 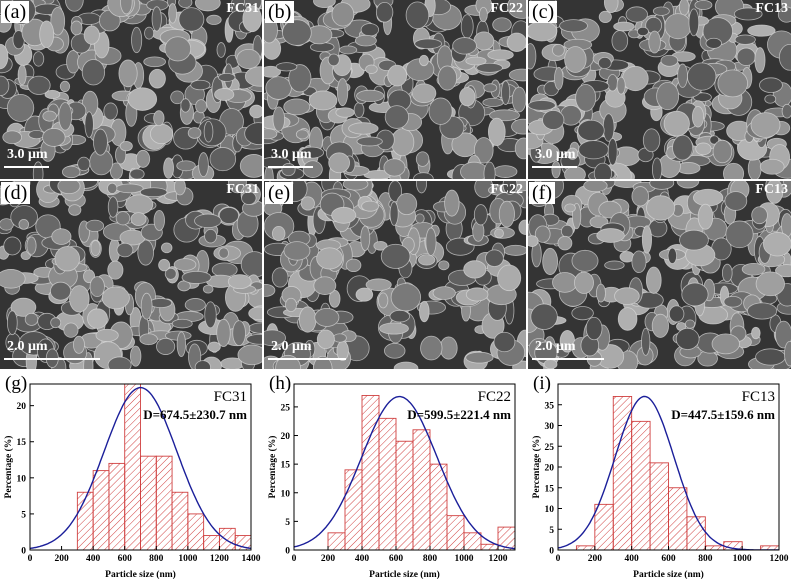 I want to click on panel-label: (g), so click(x=16, y=383).